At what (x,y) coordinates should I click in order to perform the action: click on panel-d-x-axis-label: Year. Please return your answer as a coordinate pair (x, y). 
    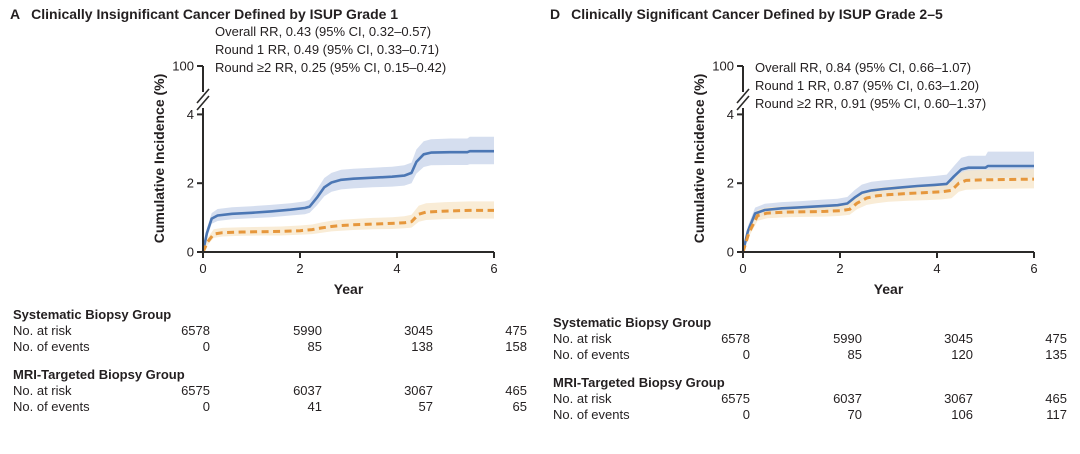
    Looking at the image, I should click on (888, 289).